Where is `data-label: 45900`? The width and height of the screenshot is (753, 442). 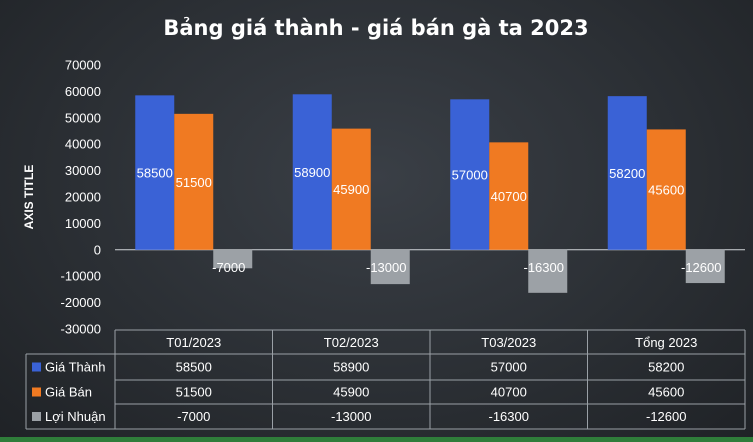
data-label: 45900 is located at coordinates (351, 189).